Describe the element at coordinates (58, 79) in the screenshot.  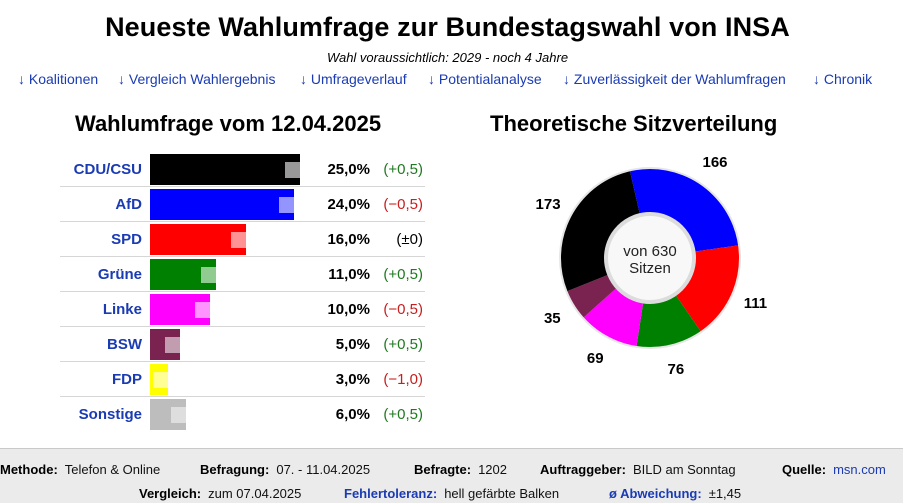
I see `nav-link-koalitionen: ↓ Koalitionen` at that location.